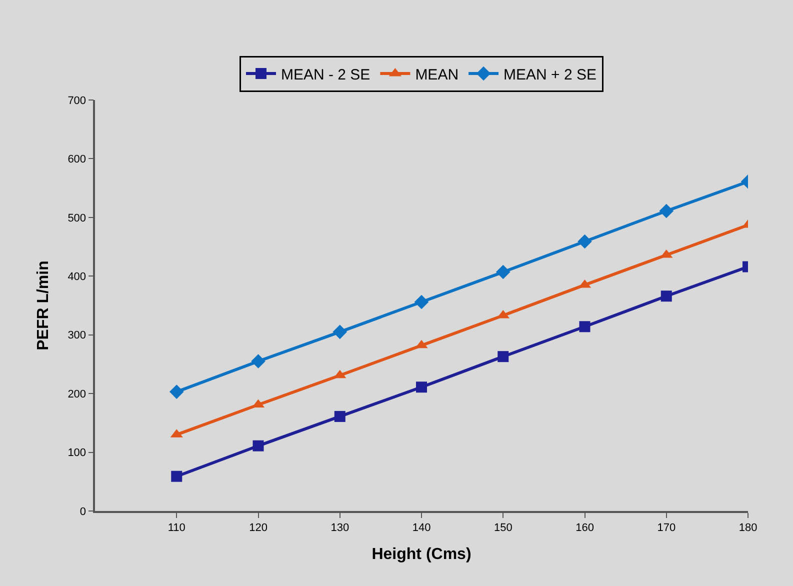 The image size is (793, 586). Describe the element at coordinates (77, 218) in the screenshot. I see `y-tick-label: 500` at that location.